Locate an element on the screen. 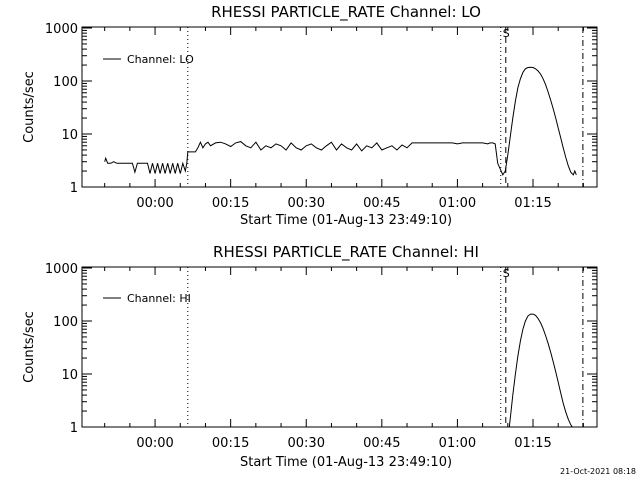 This screenshot has height=480, width=640. timestamp: 21-Oct-2021 08:18 is located at coordinates (598, 471).